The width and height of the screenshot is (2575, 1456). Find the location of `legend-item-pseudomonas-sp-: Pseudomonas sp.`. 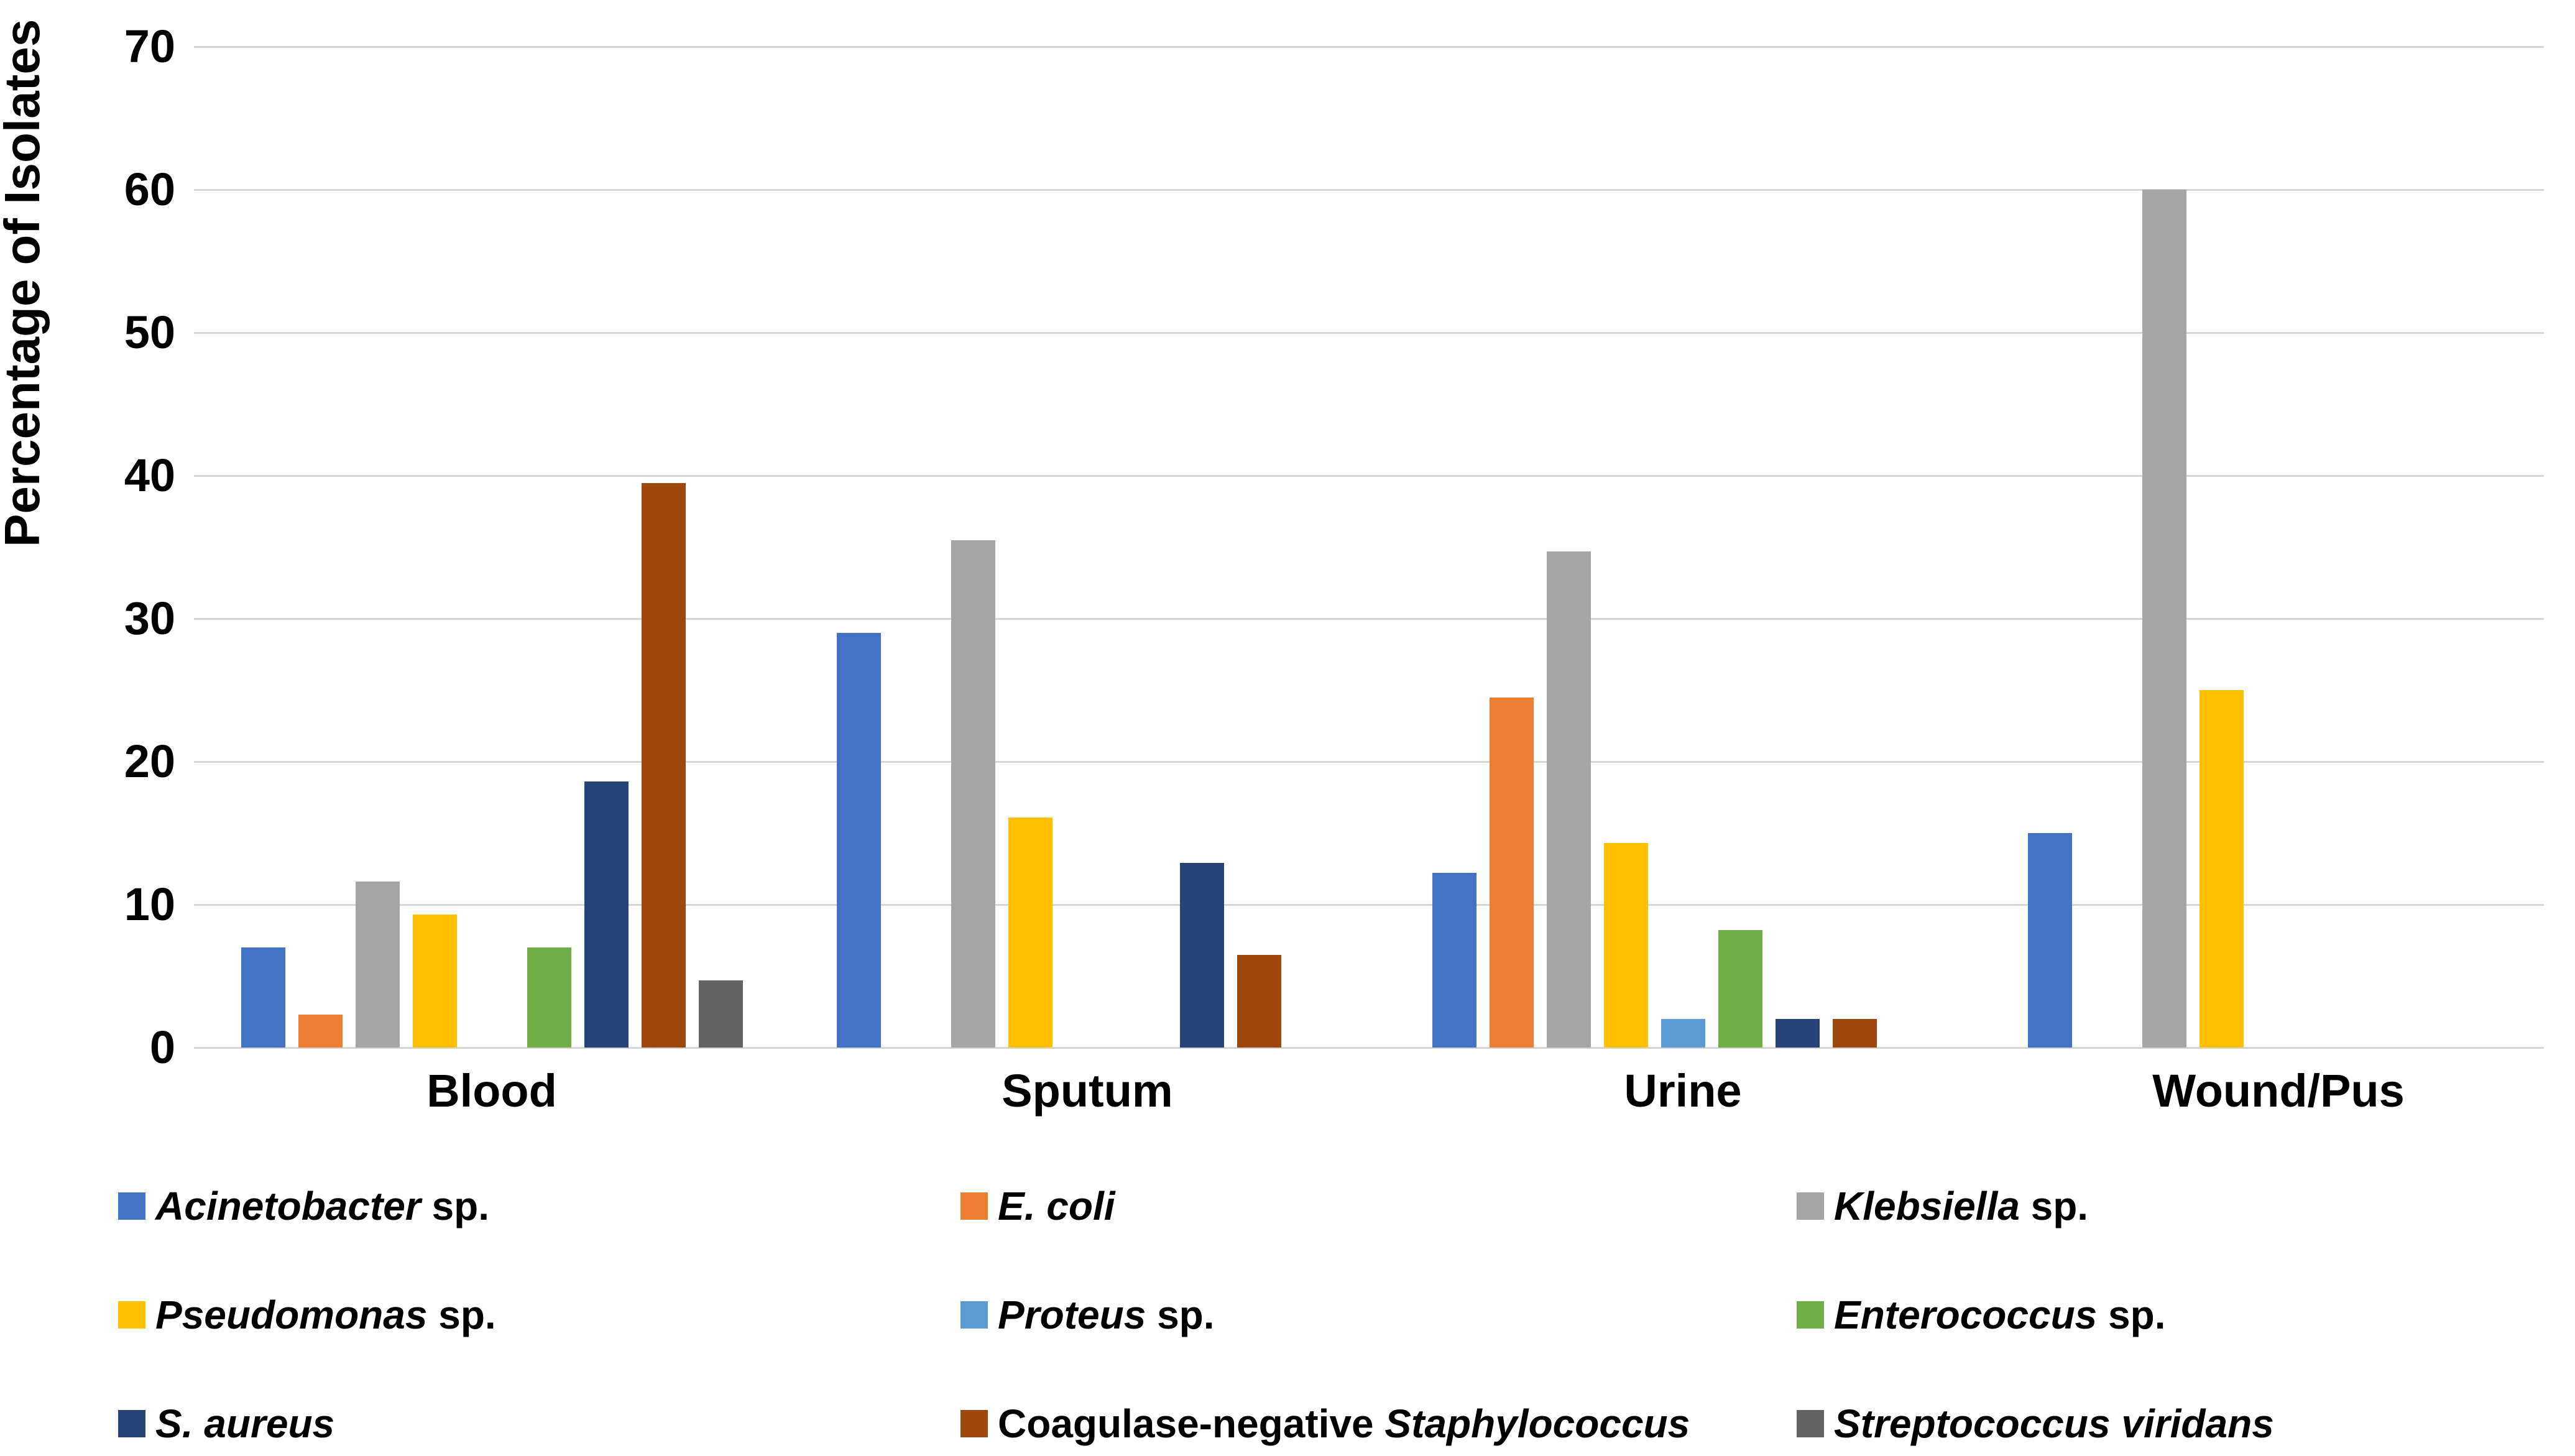

legend-item-pseudomonas-sp-: Pseudomonas sp. is located at coordinates (307, 1315).